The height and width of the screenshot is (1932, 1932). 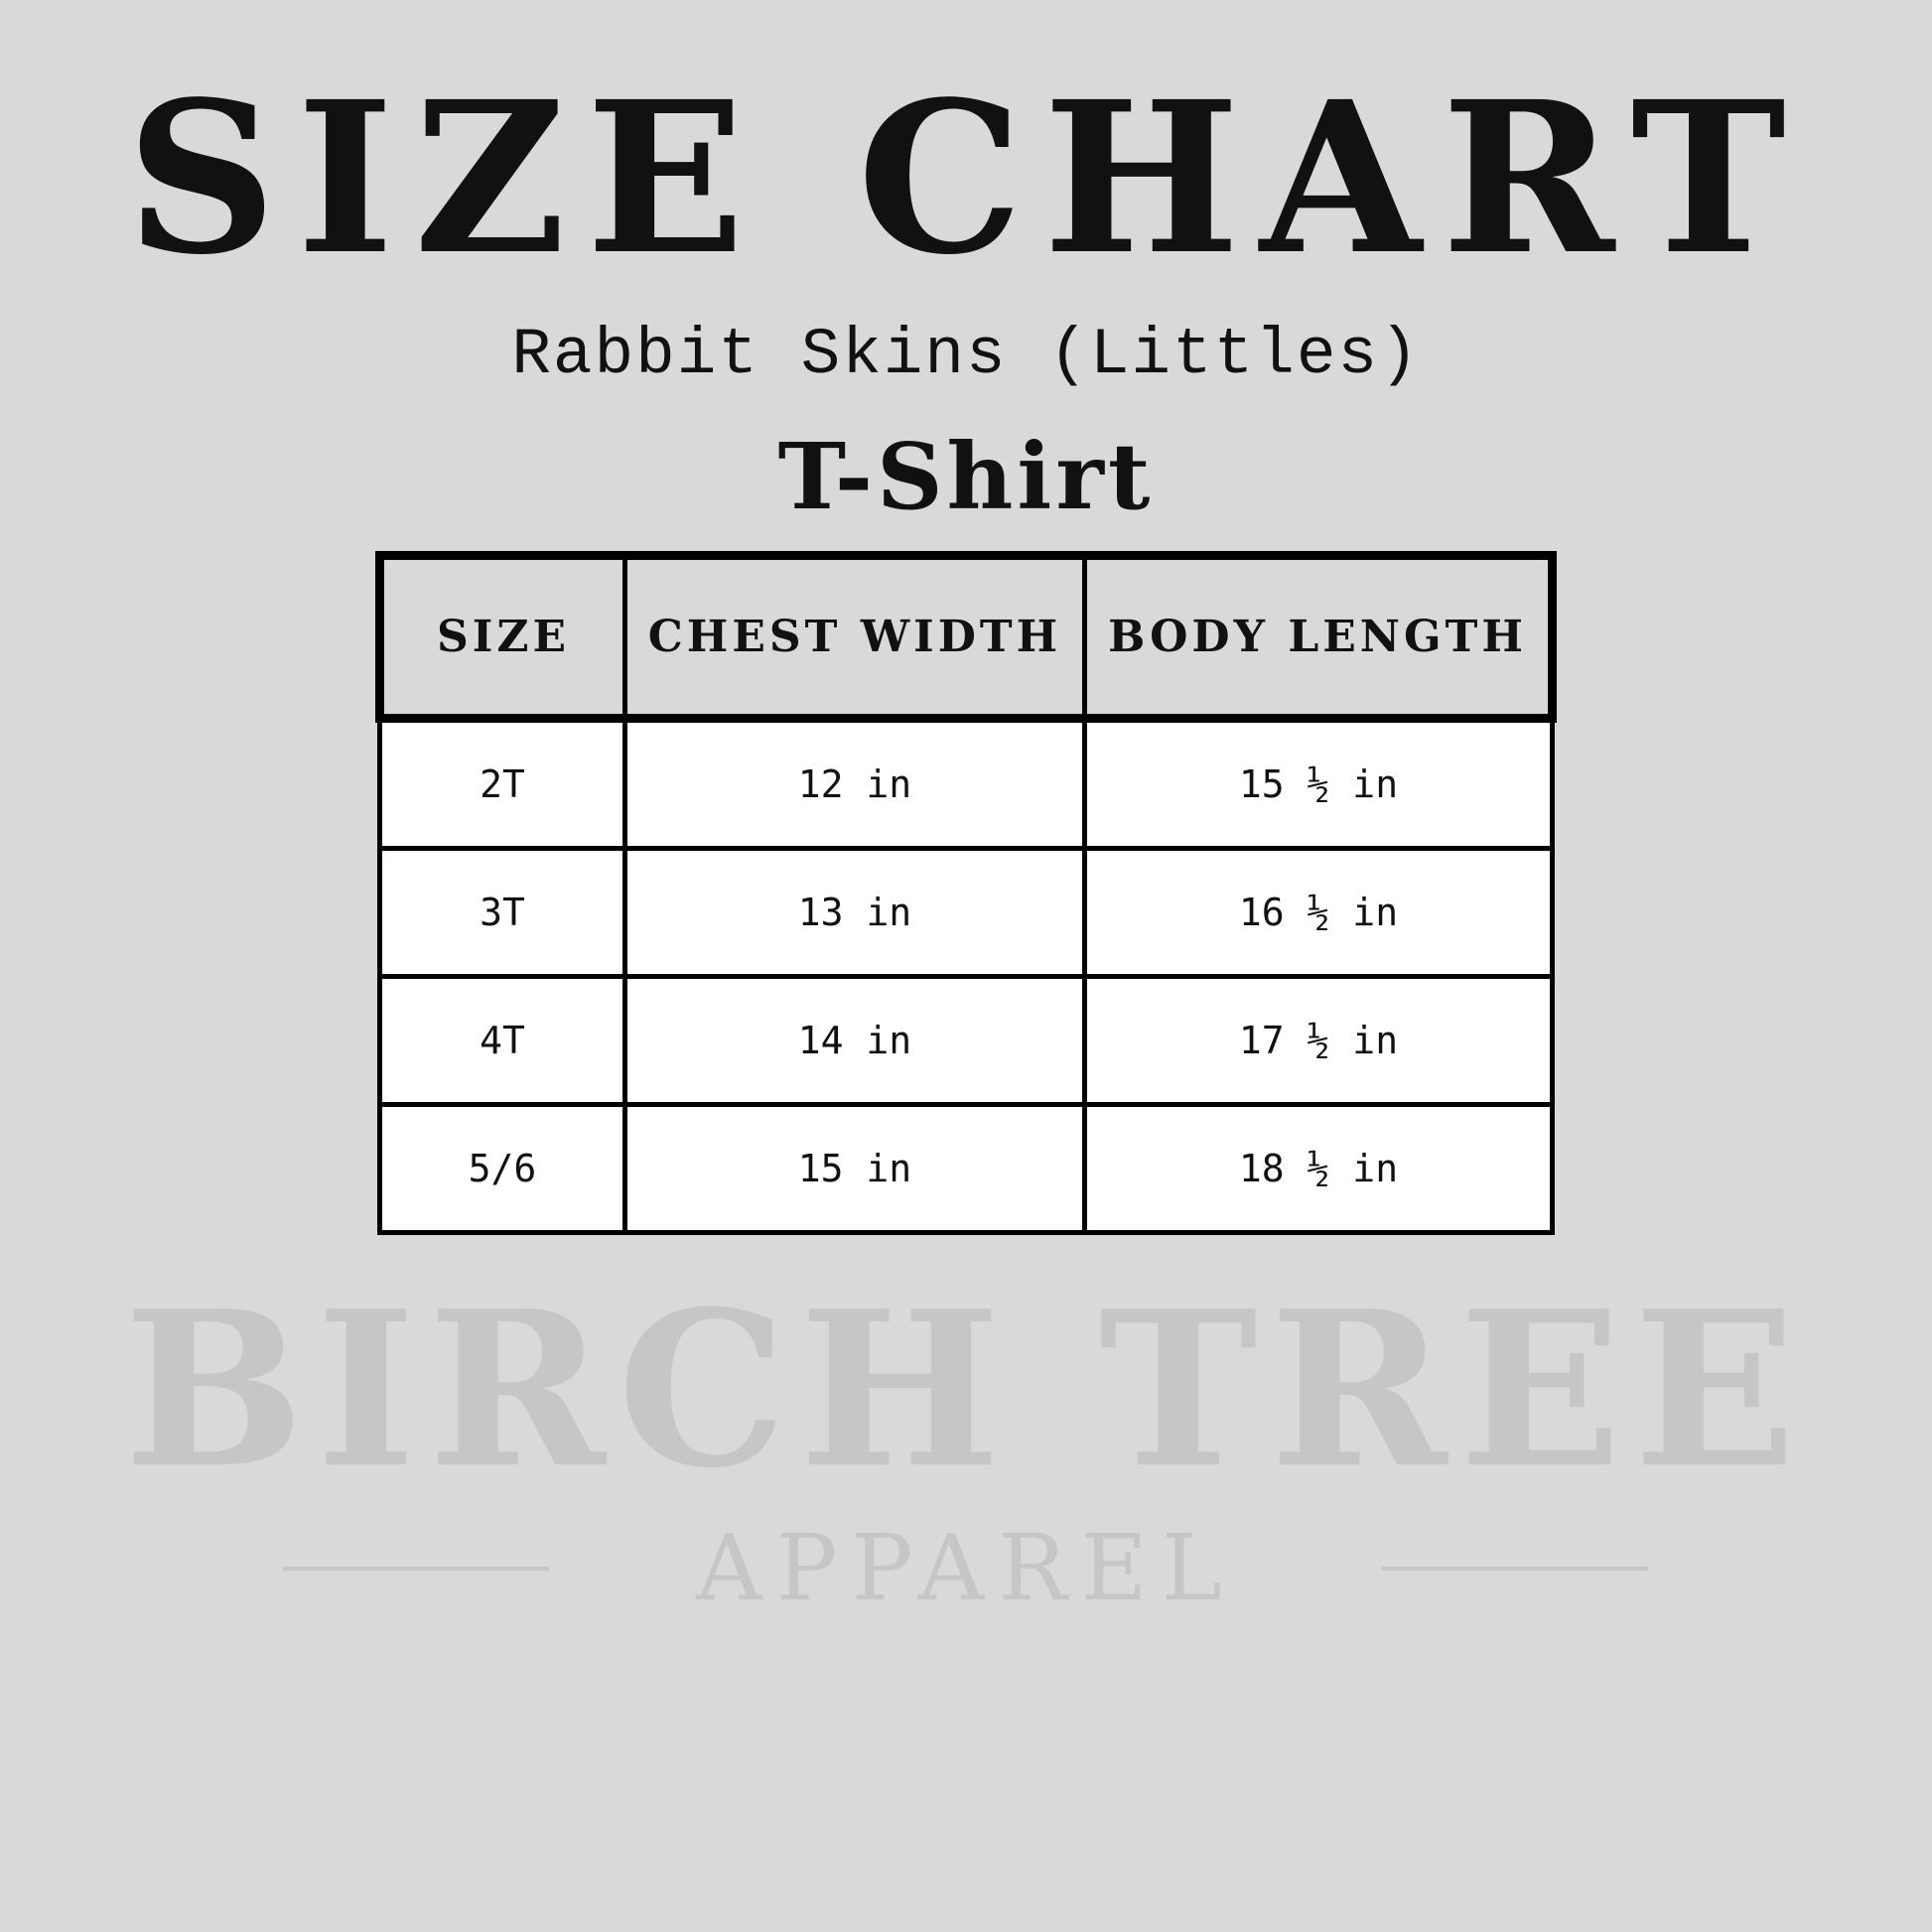 I want to click on cell-length: 17 ½ in, so click(x=1318, y=1040).